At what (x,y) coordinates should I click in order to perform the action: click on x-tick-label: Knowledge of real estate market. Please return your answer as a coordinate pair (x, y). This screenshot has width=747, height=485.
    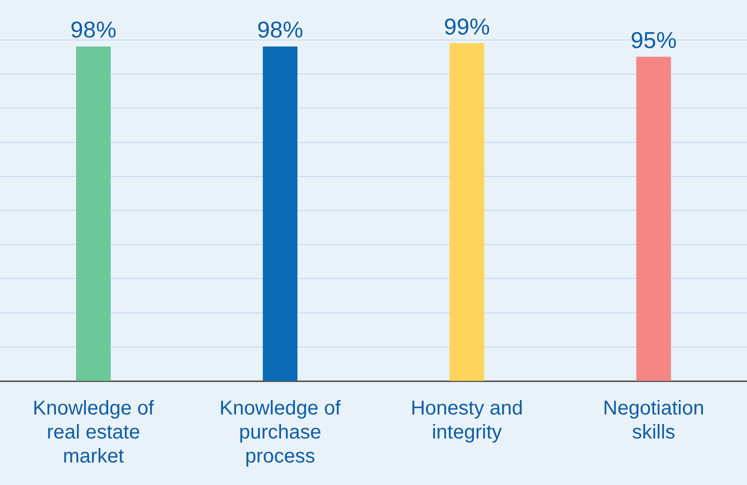
    Looking at the image, I should click on (93, 433).